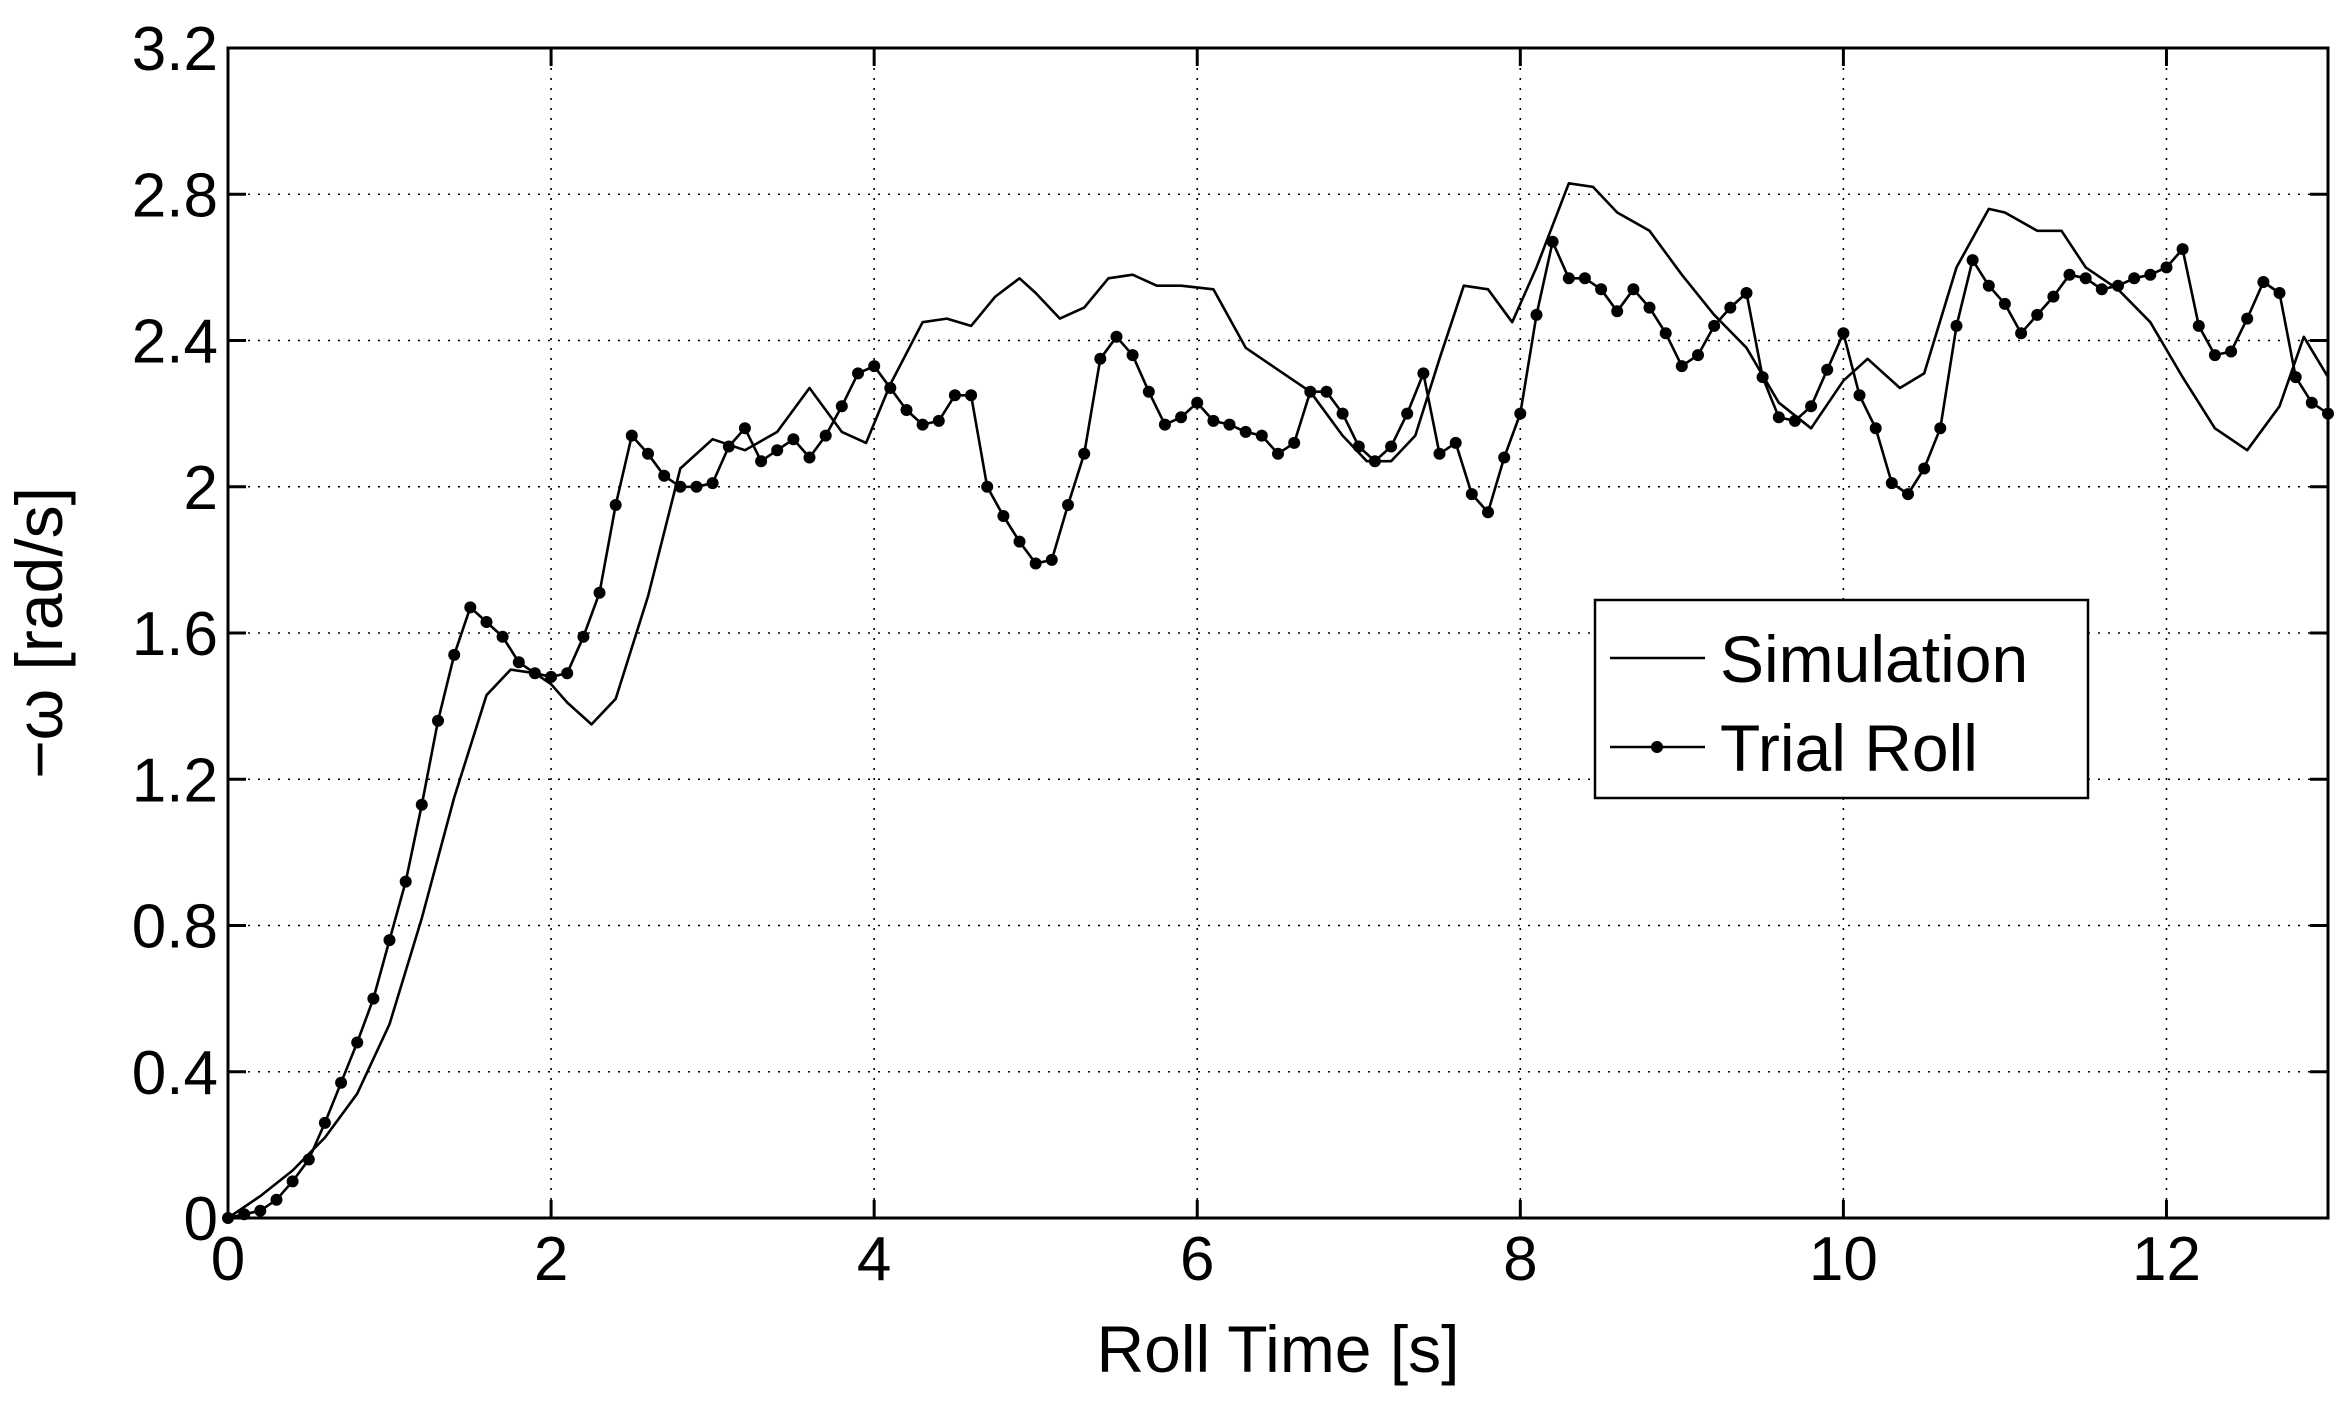 This screenshot has width=2342, height=1404. Describe the element at coordinates (1843, 1259) in the screenshot. I see `x-tick-label: 10` at that location.